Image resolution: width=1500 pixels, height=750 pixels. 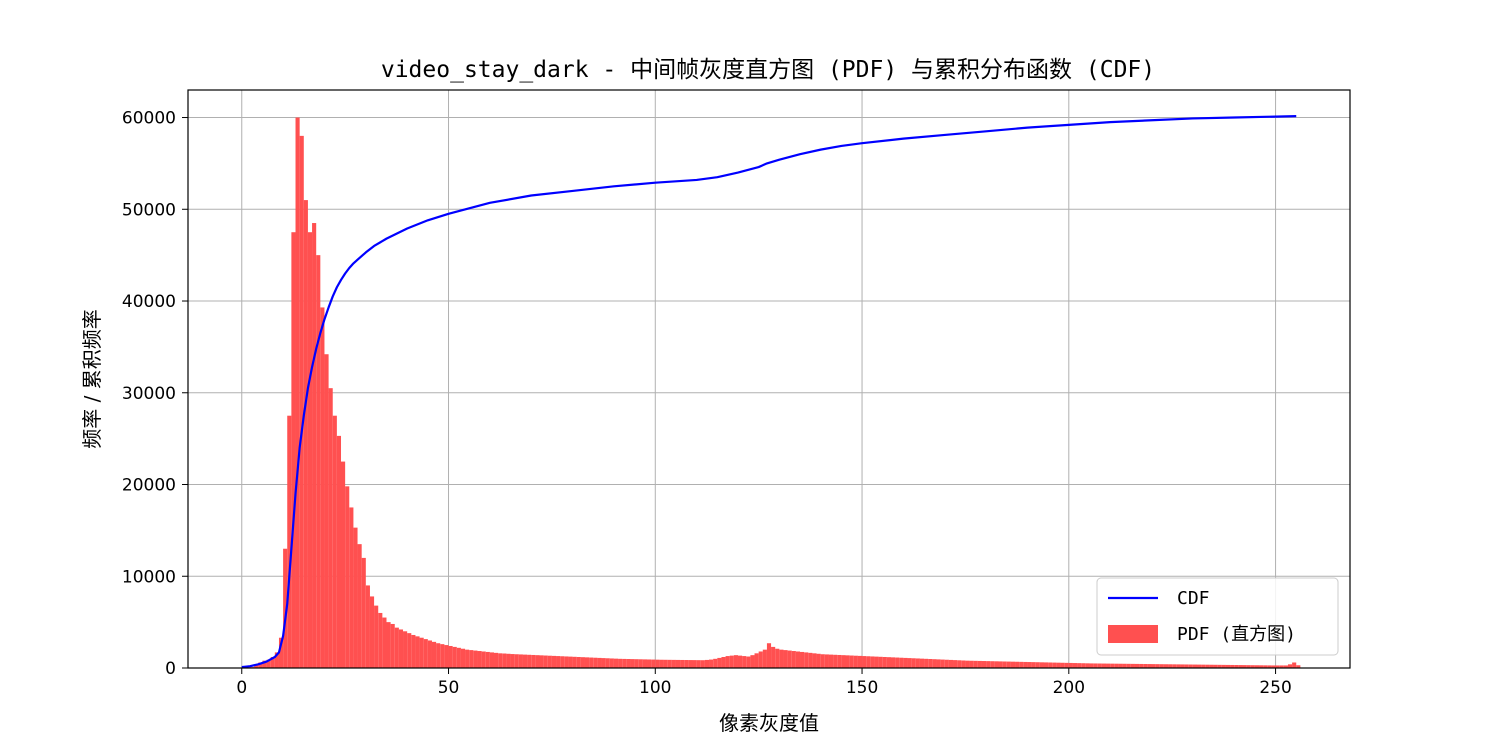 What do you see at coordinates (149, 577) in the screenshot?
I see `y-tick-label: 10000` at bounding box center [149, 577].